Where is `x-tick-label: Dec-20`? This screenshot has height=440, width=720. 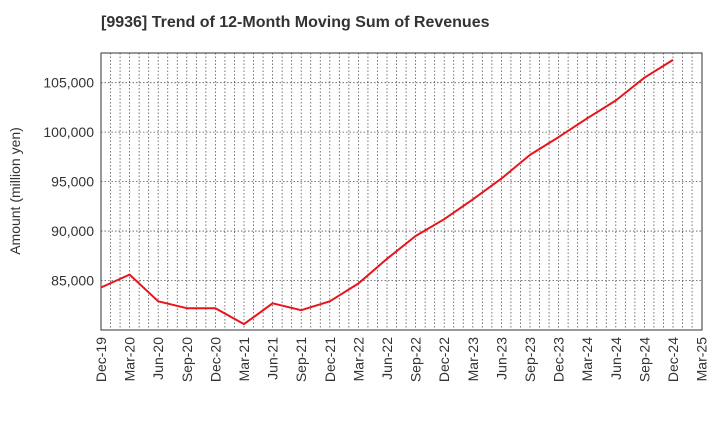 x-tick-label: Dec-20 is located at coordinates (215, 359).